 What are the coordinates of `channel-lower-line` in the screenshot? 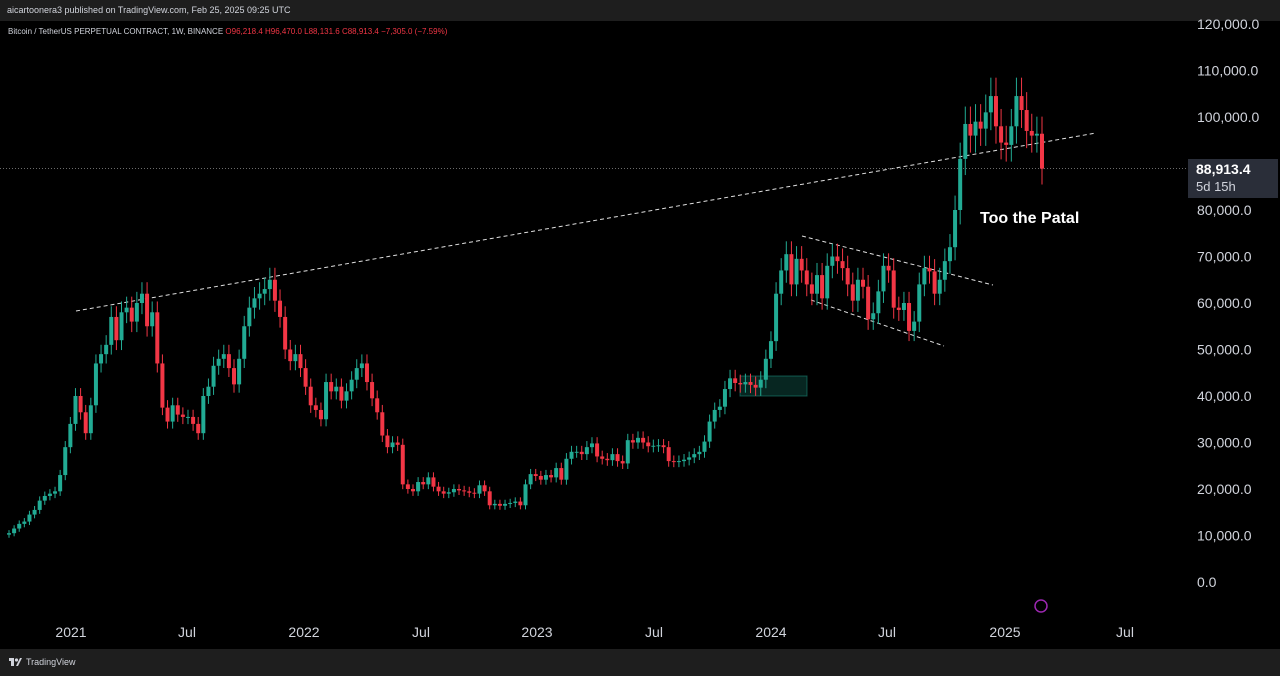 It's located at (877, 323).